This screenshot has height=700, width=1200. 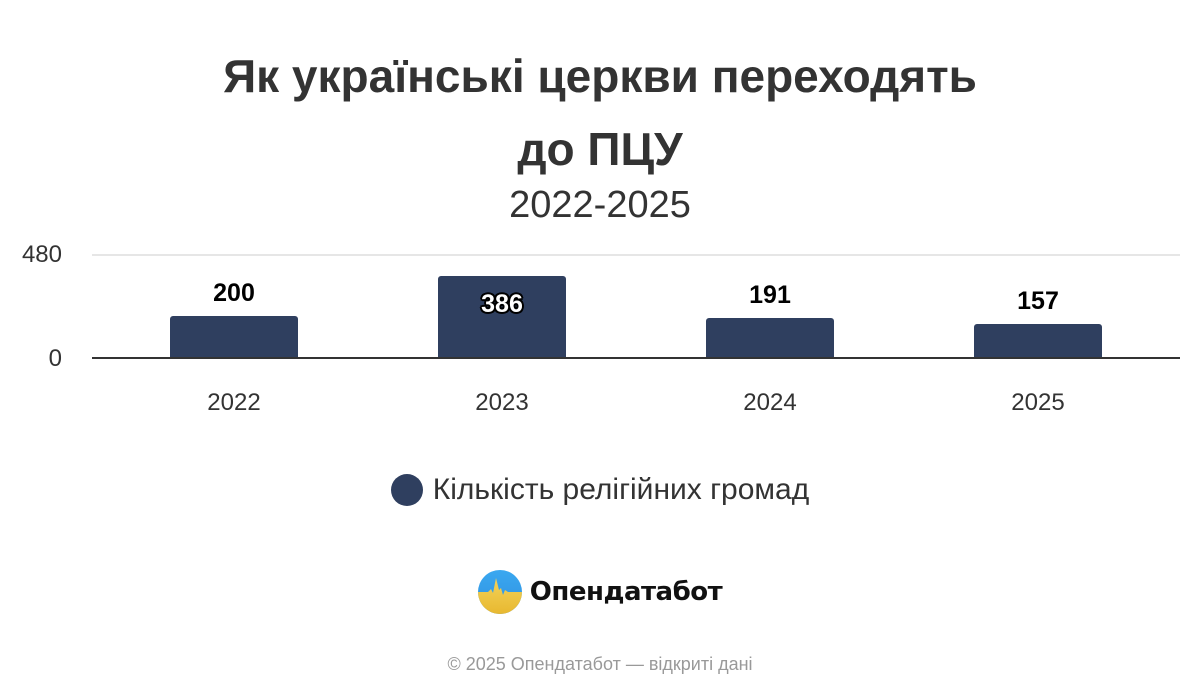 What do you see at coordinates (234, 293) in the screenshot?
I see `bar-label-2022: 200` at bounding box center [234, 293].